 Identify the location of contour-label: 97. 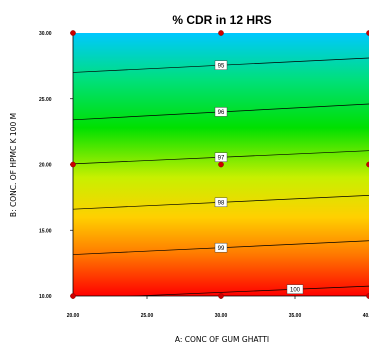
(221, 158).